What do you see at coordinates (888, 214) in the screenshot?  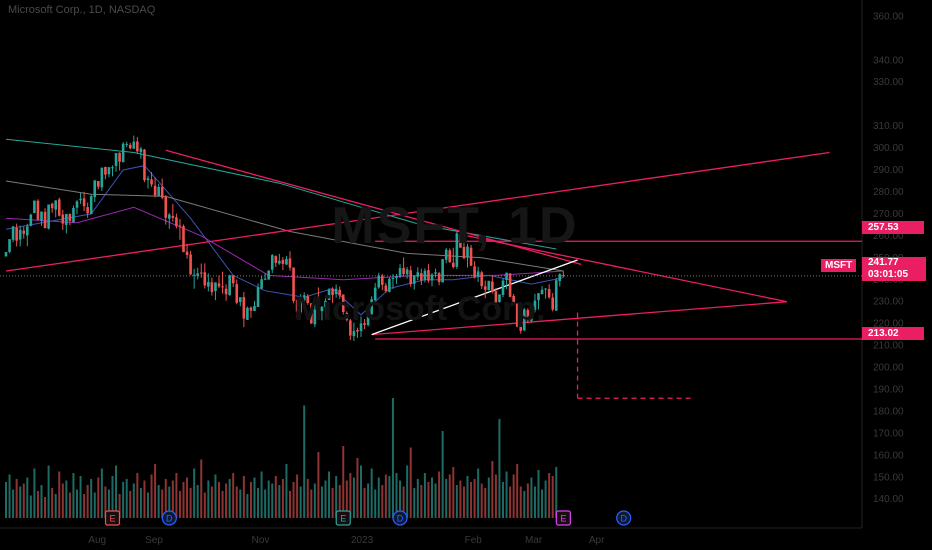 I see `price-axis-label: 270.00` at bounding box center [888, 214].